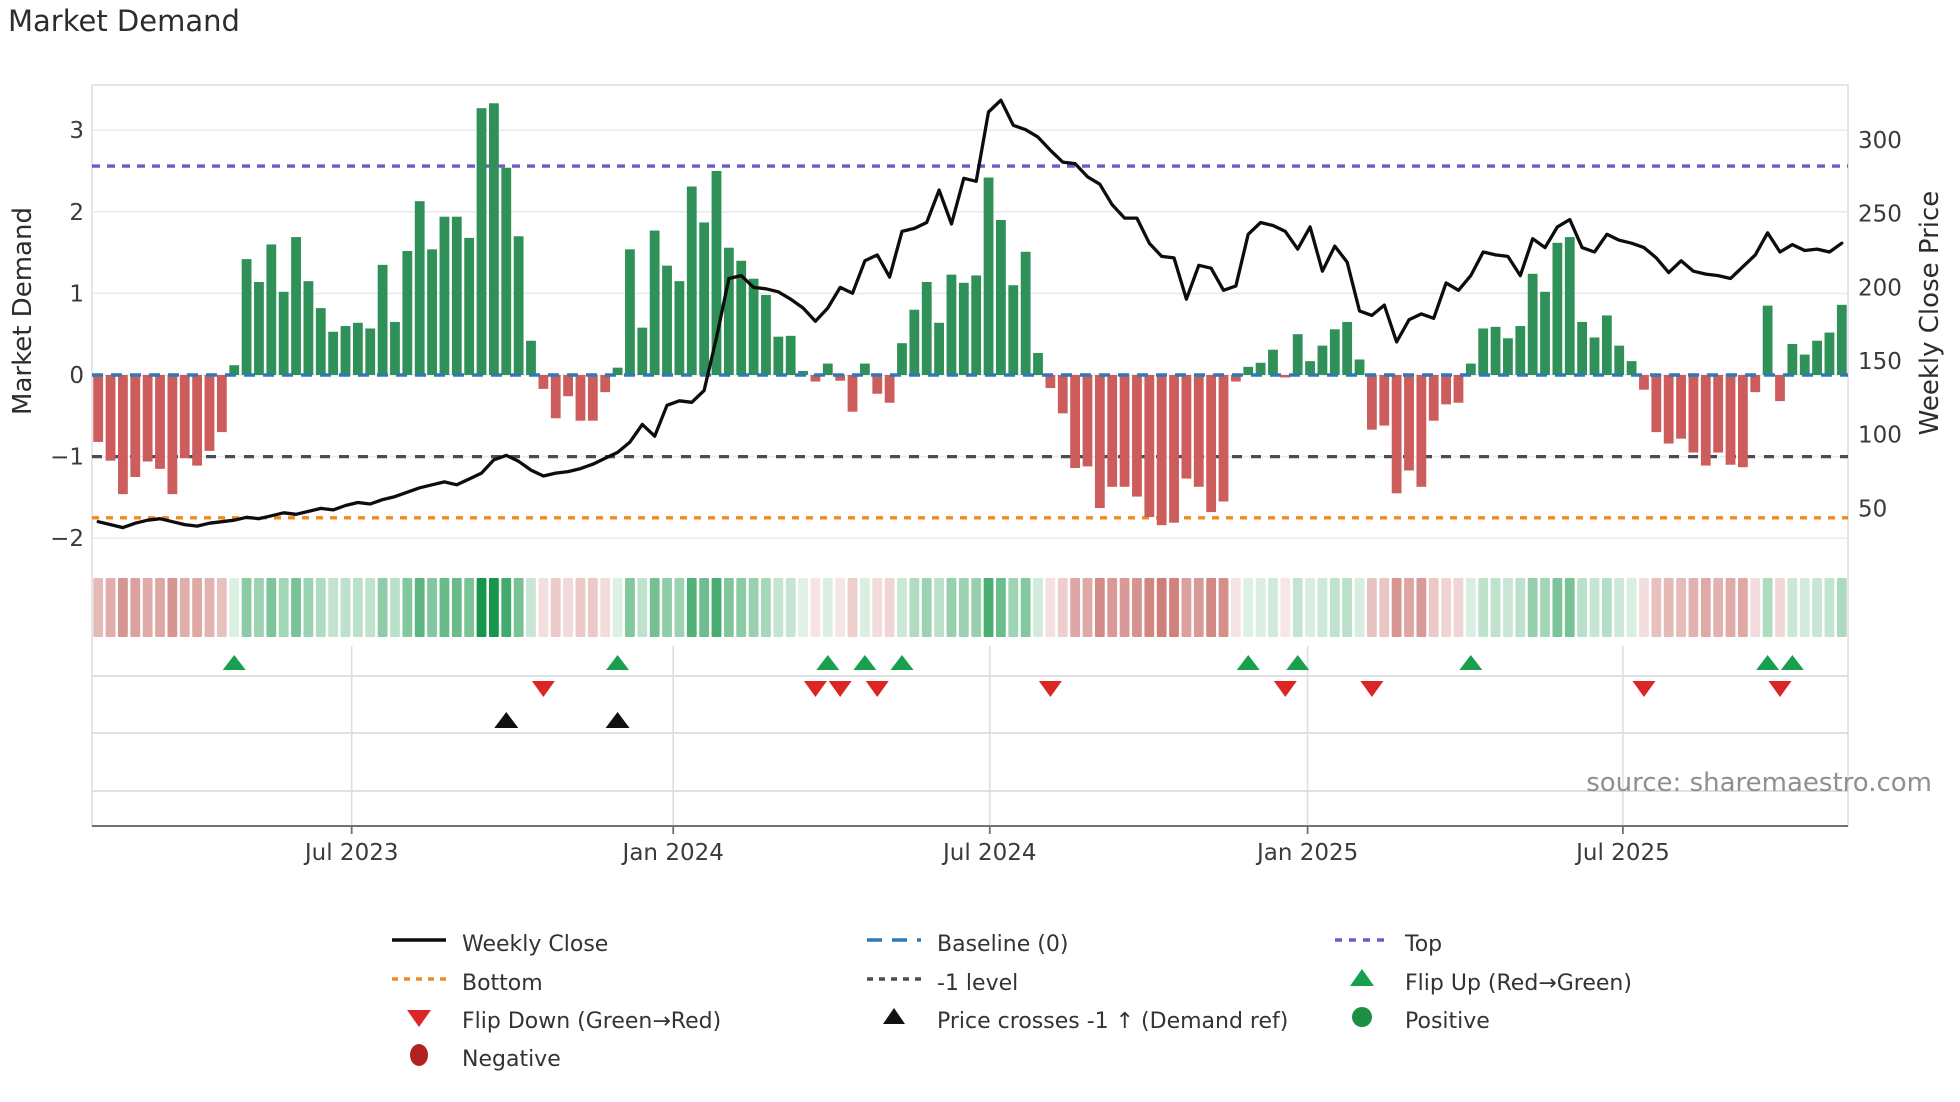 This screenshot has width=1960, height=1102. Describe the element at coordinates (1622, 853) in the screenshot. I see `x-tick-label: Jul 2025` at that location.